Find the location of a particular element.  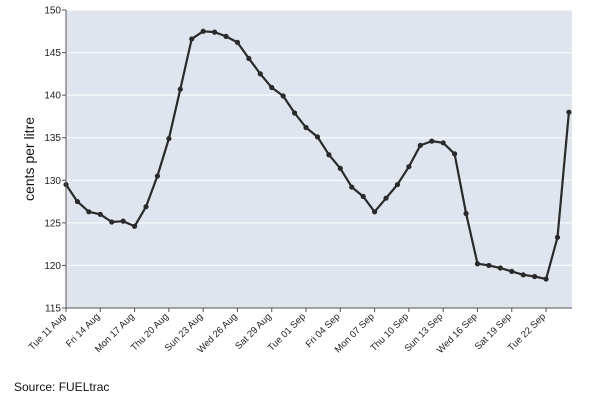

y-tick-label: 150 is located at coordinates (52, 11).